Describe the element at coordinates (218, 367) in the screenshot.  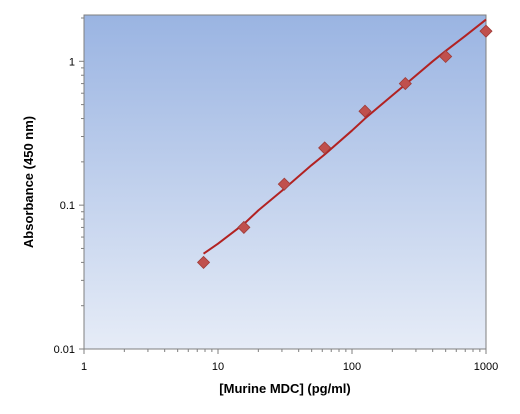
I see `x-tick-label: 10` at that location.